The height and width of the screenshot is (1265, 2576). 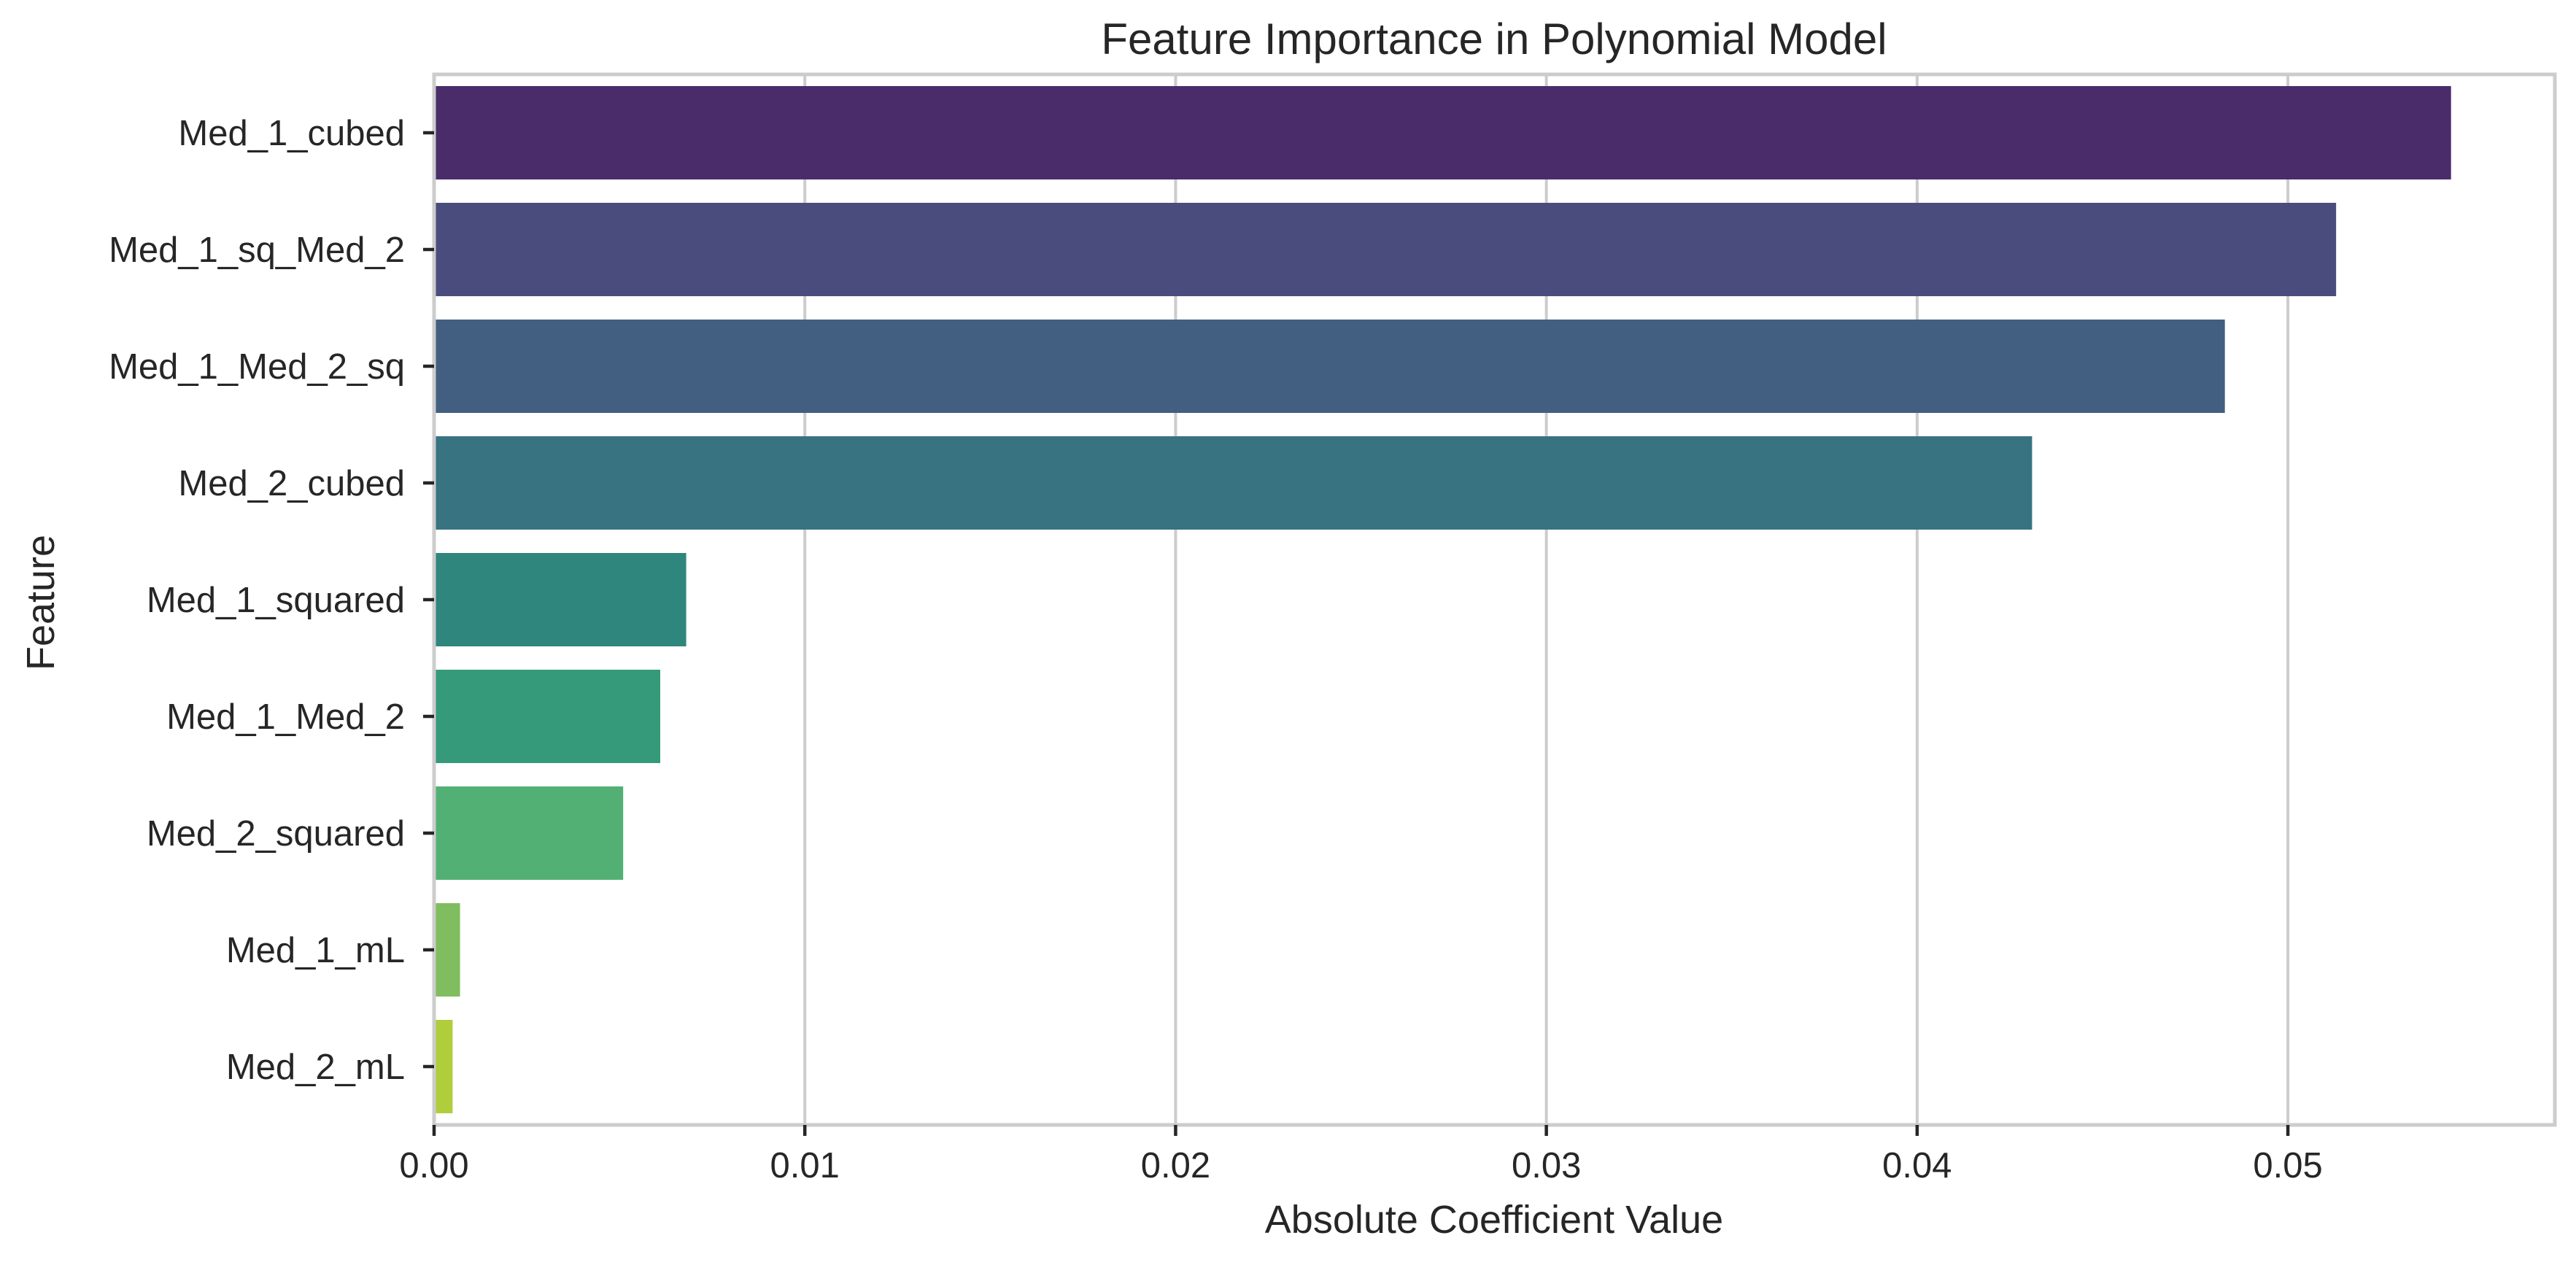 I want to click on y-tick-label: Med_1_mL, so click(x=315, y=951).